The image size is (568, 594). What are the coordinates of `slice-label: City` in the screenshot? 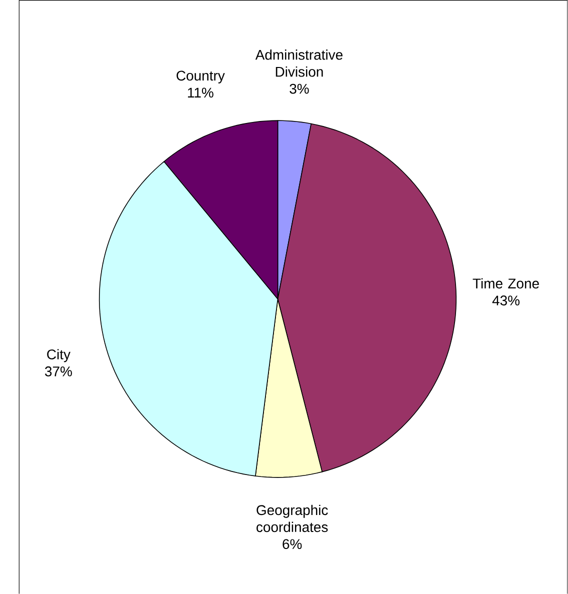 It's located at (59, 355).